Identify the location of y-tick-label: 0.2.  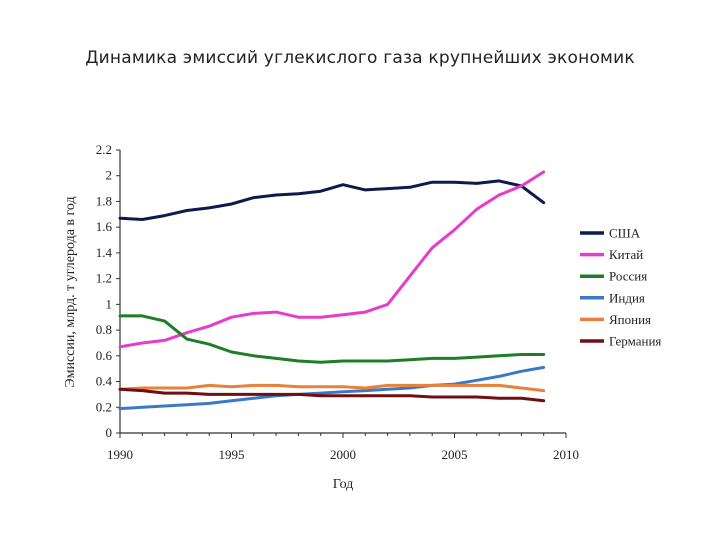
(104, 406).